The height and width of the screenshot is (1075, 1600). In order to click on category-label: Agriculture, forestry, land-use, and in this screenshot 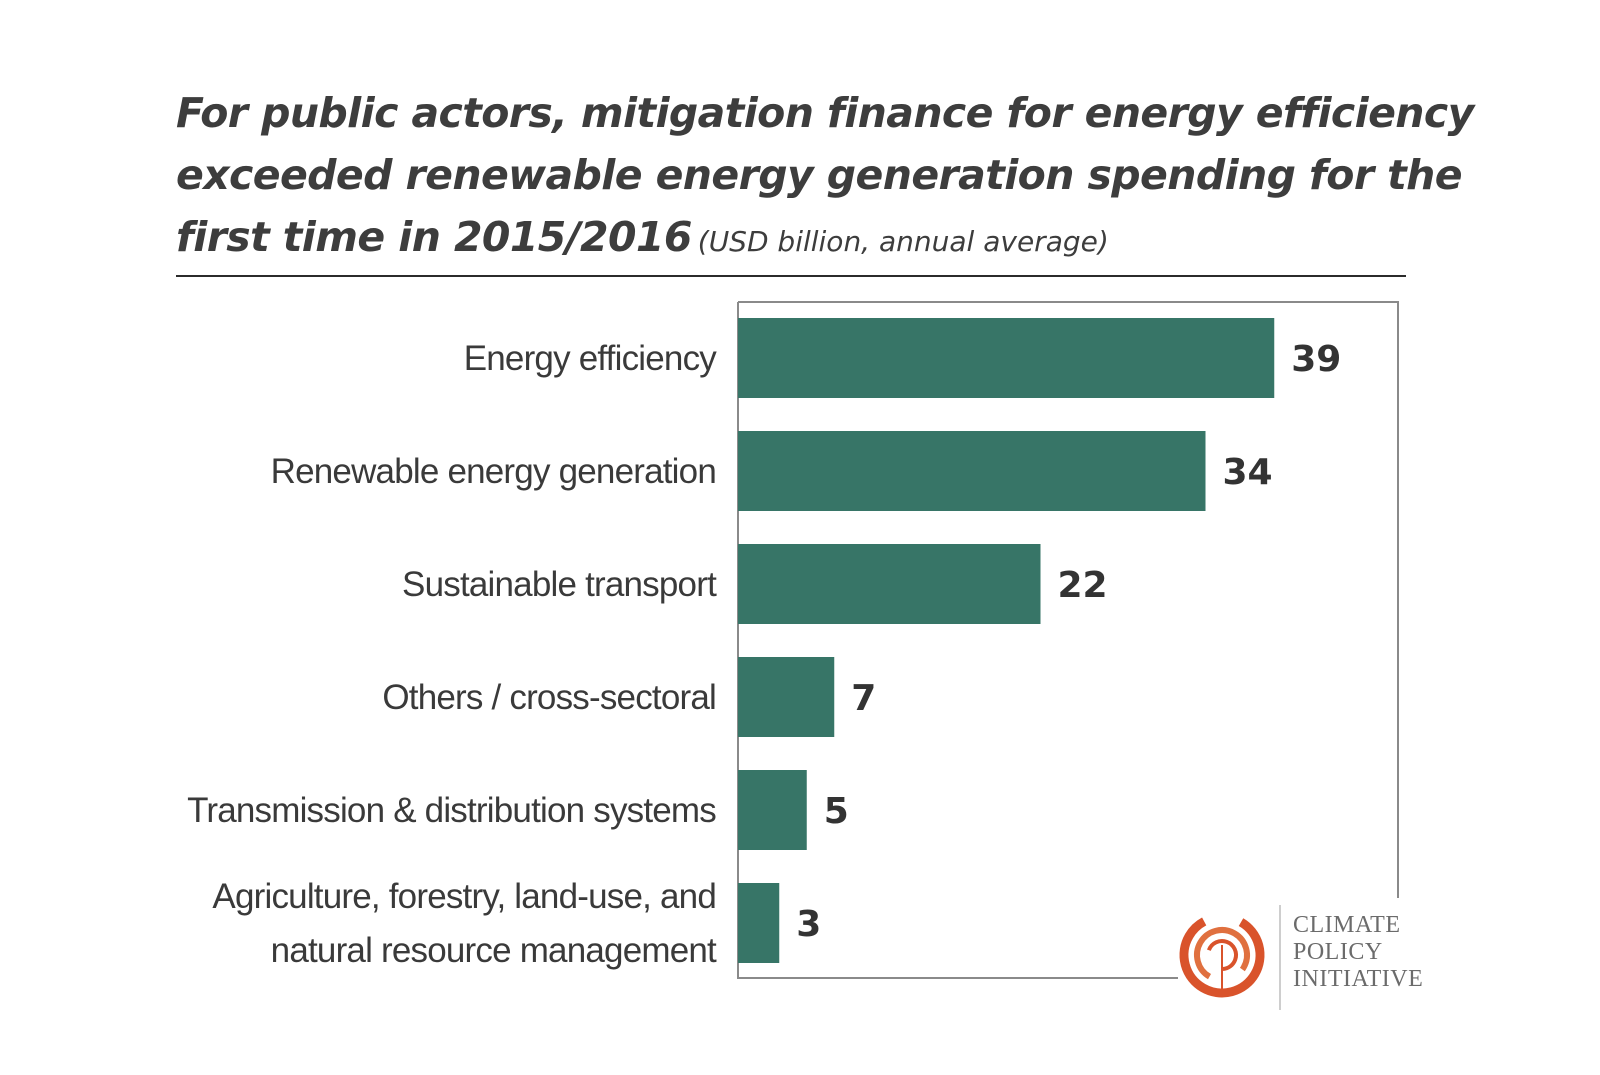, I will do `click(464, 896)`.